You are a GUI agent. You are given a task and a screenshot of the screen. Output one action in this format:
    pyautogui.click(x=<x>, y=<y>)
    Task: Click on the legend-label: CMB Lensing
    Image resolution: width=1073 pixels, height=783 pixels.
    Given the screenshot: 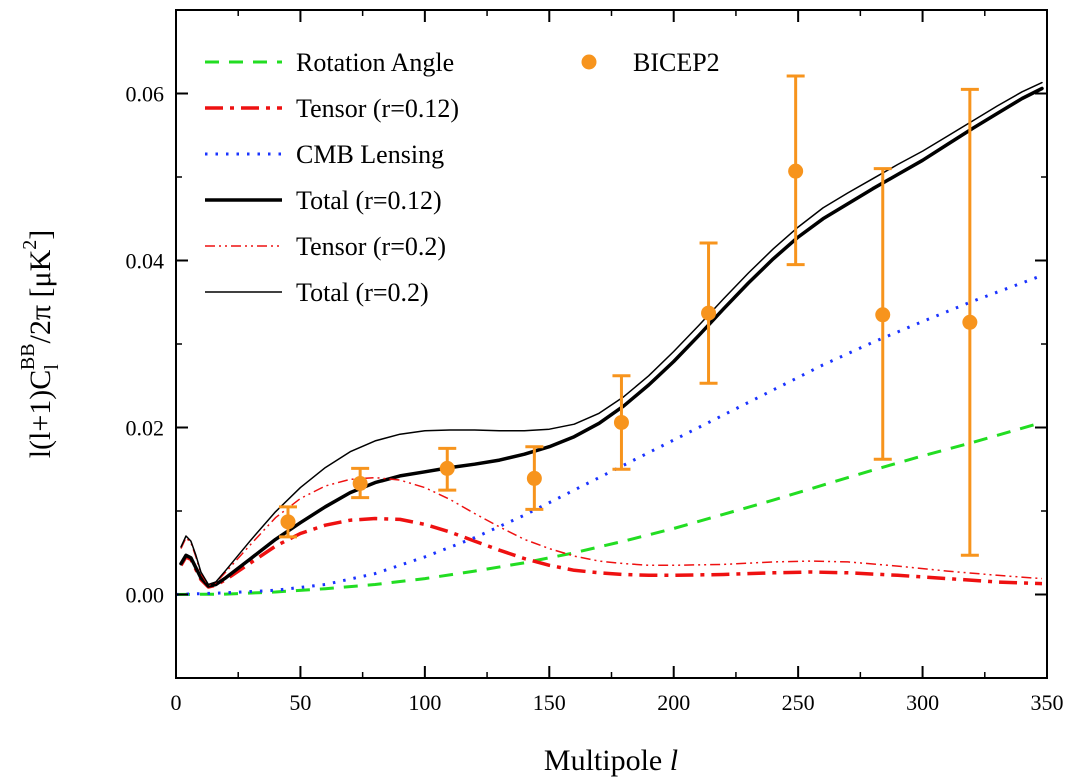 What is the action you would take?
    pyautogui.click(x=370, y=154)
    